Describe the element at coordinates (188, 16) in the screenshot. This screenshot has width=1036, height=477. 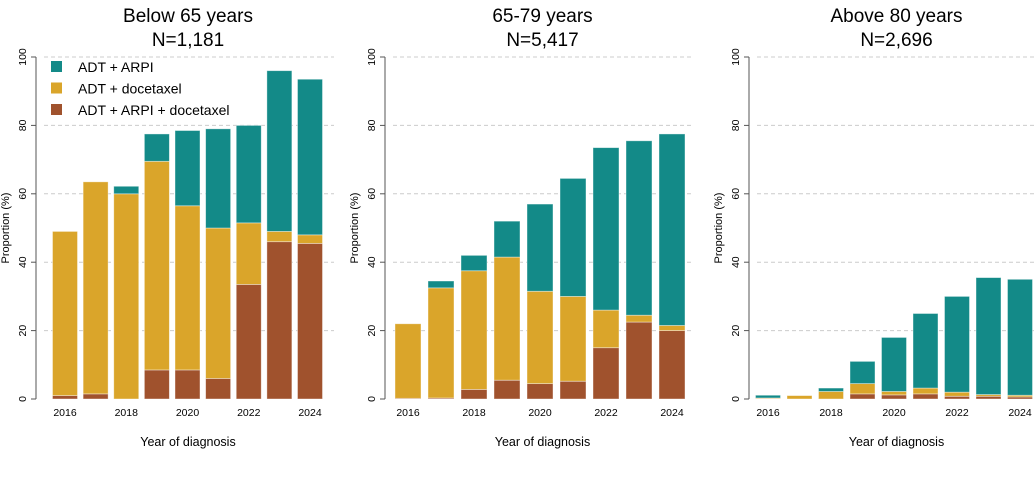
I see `panel-title: Below 65 years` at that location.